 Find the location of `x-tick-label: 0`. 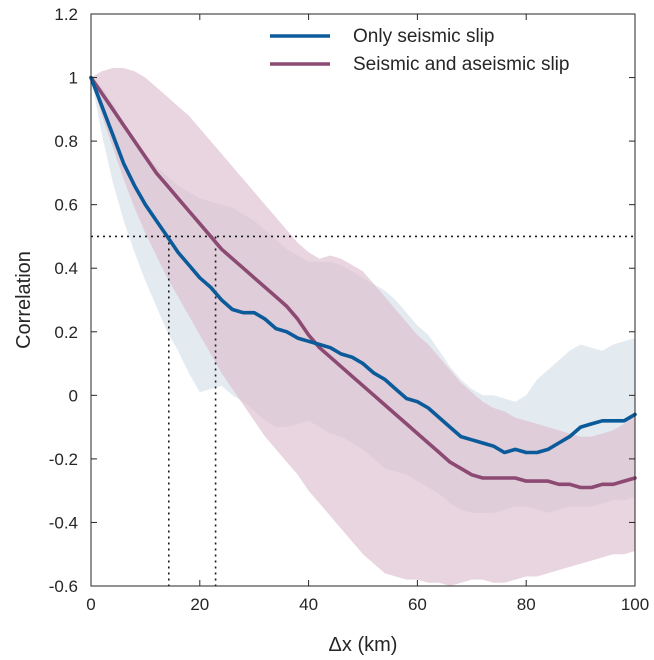

x-tick-label: 0 is located at coordinates (90, 604).